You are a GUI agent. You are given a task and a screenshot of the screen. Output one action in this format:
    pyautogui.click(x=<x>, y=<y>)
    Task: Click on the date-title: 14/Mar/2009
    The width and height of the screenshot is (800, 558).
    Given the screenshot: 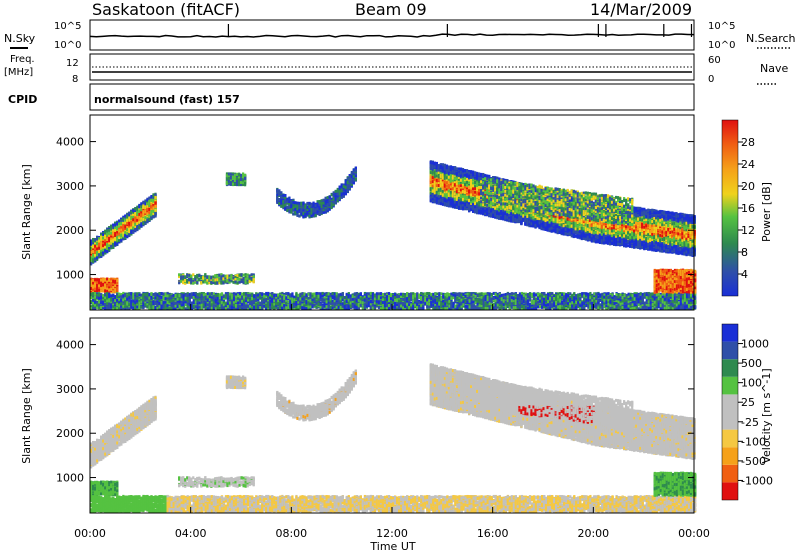 What is the action you would take?
    pyautogui.click(x=641, y=9)
    